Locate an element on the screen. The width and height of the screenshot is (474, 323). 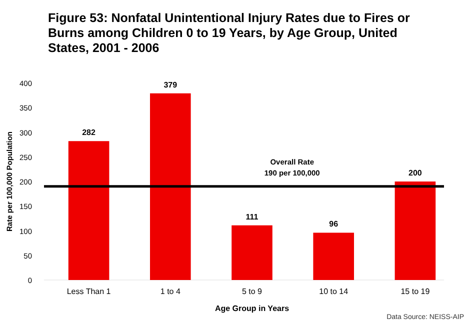
data-label: 96 is located at coordinates (334, 224).